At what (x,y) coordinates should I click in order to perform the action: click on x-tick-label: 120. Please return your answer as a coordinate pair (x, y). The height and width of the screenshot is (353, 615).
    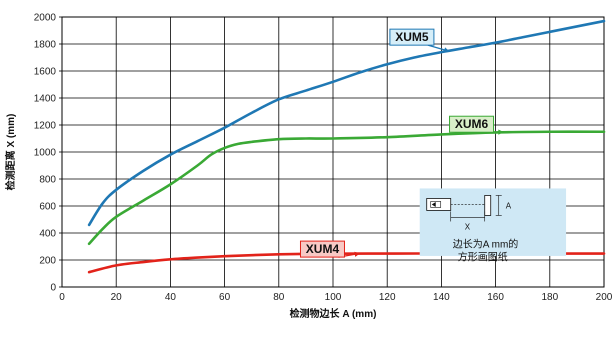
    Looking at the image, I should click on (387, 297).